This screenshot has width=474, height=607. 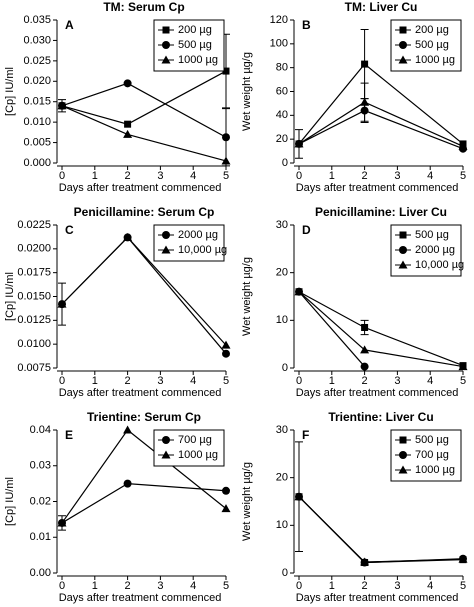 What do you see at coordinates (69, 435) in the screenshot?
I see `panel-label: E` at bounding box center [69, 435].